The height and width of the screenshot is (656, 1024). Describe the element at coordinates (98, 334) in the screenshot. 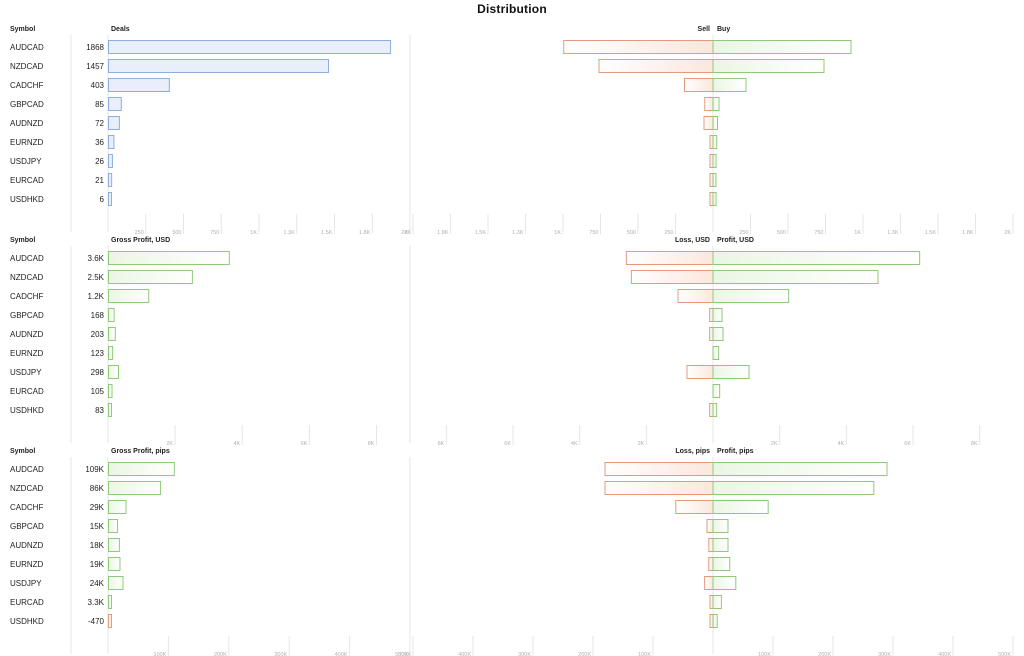

I see `value-label: 203` at that location.